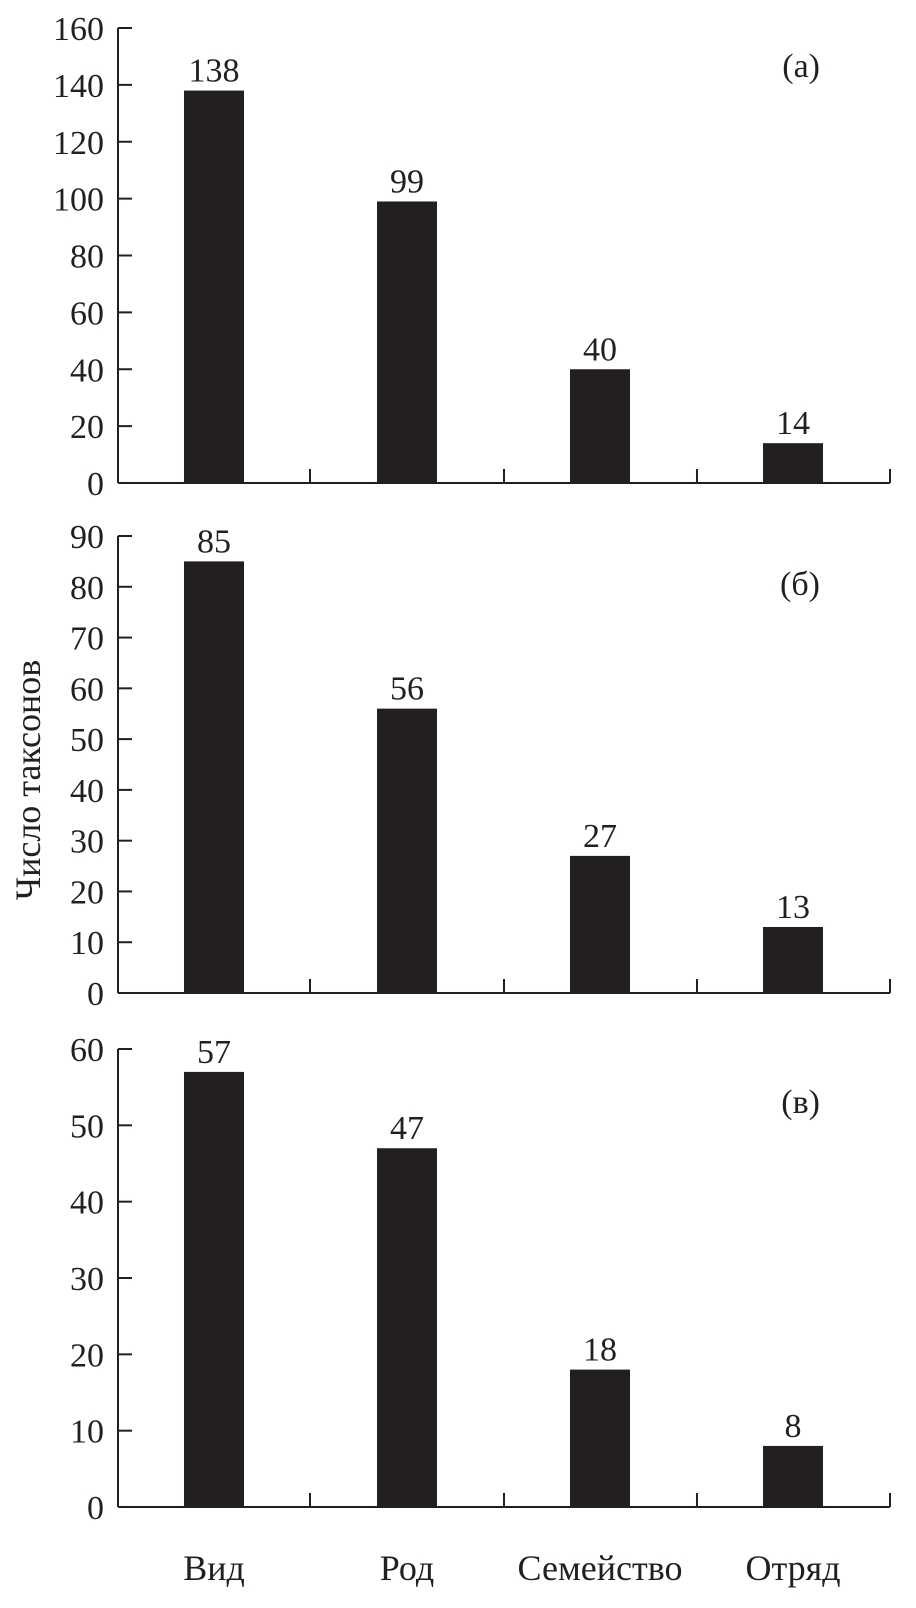  Describe the element at coordinates (214, 1568) in the screenshot. I see `x-category-label: Вид` at that location.